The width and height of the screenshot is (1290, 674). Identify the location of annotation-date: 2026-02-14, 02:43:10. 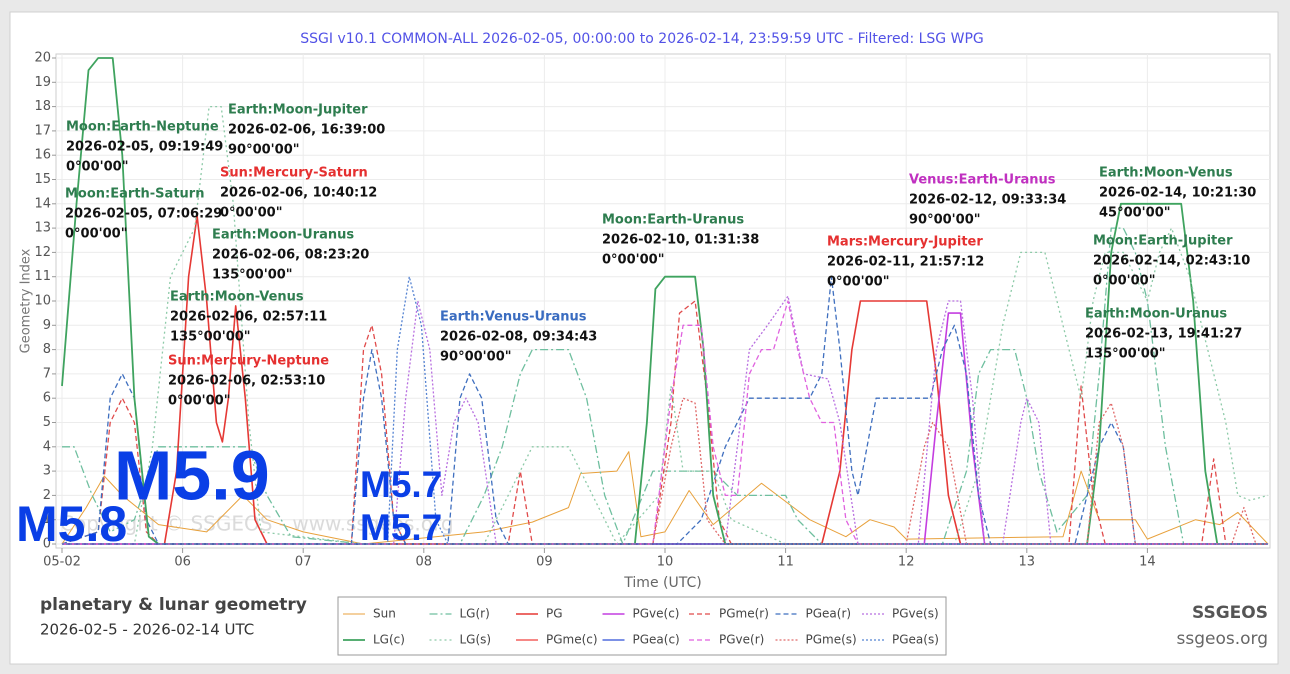
(1171, 261).